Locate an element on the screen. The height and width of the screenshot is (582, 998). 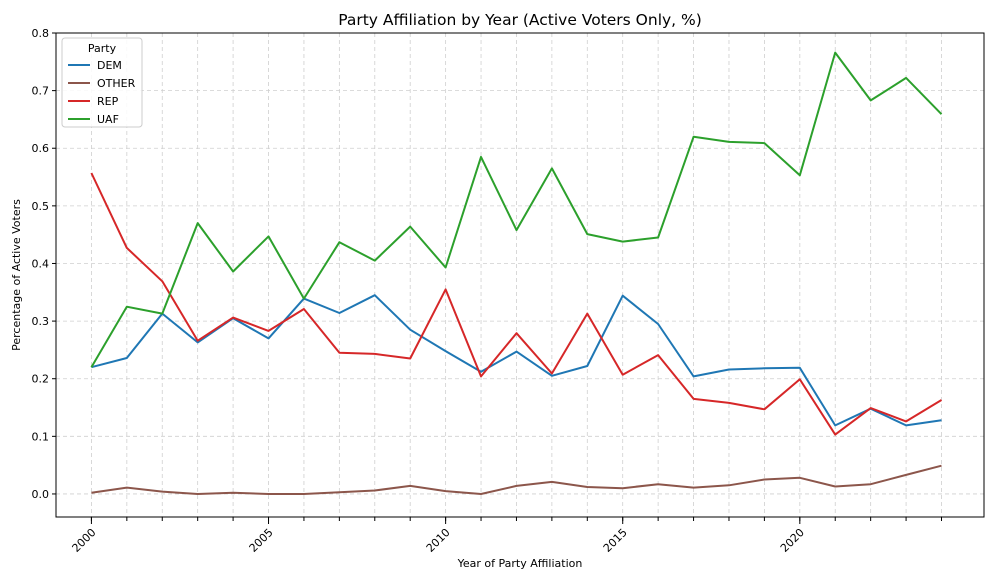
legend-label-dem: DEM is located at coordinates (109, 65).